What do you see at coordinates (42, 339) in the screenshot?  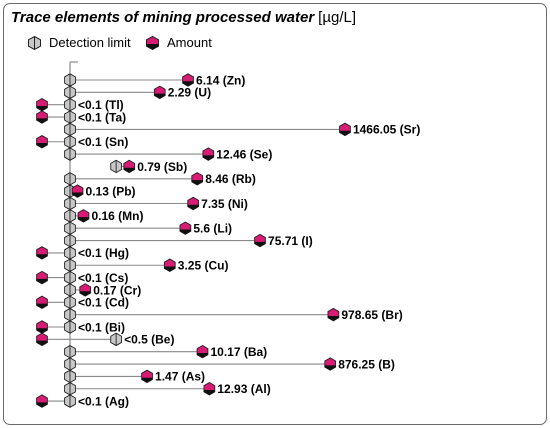 I see `amount-marker-be` at bounding box center [42, 339].